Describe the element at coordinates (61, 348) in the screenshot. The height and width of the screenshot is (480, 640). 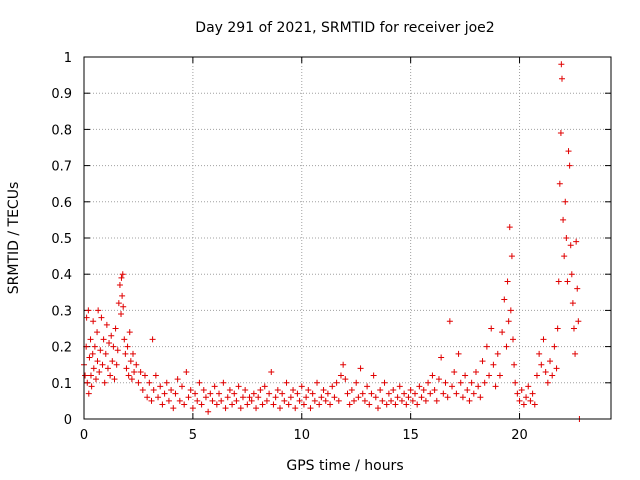
I see `y-tick-label: 0.2` at that location.